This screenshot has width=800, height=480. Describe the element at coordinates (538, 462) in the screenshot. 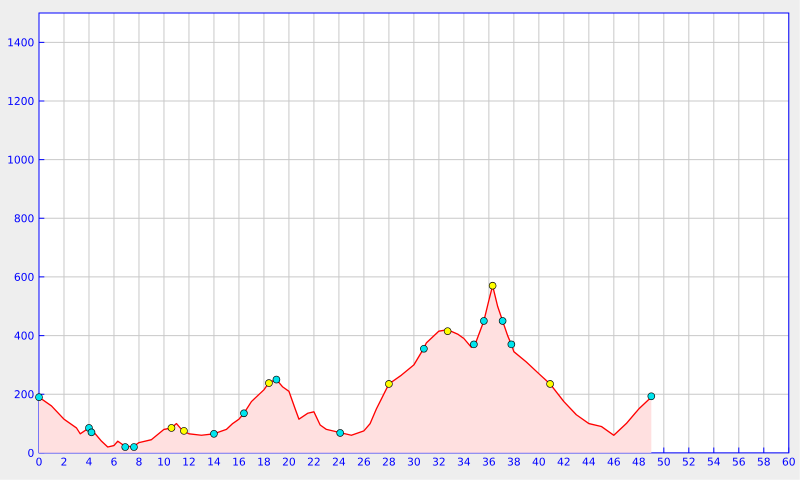

I see `x-tick-label: 40` at that location.